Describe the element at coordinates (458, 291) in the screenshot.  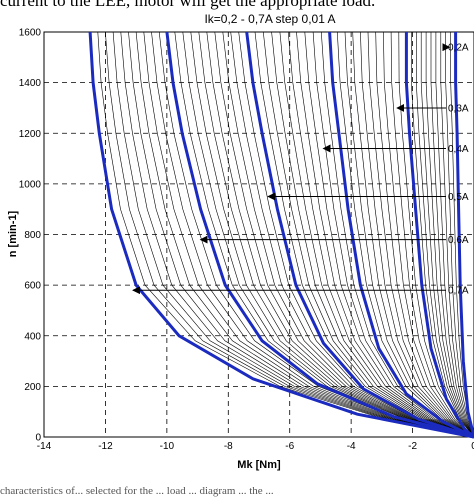
I see `annotation-label: 0,7A` at that location.